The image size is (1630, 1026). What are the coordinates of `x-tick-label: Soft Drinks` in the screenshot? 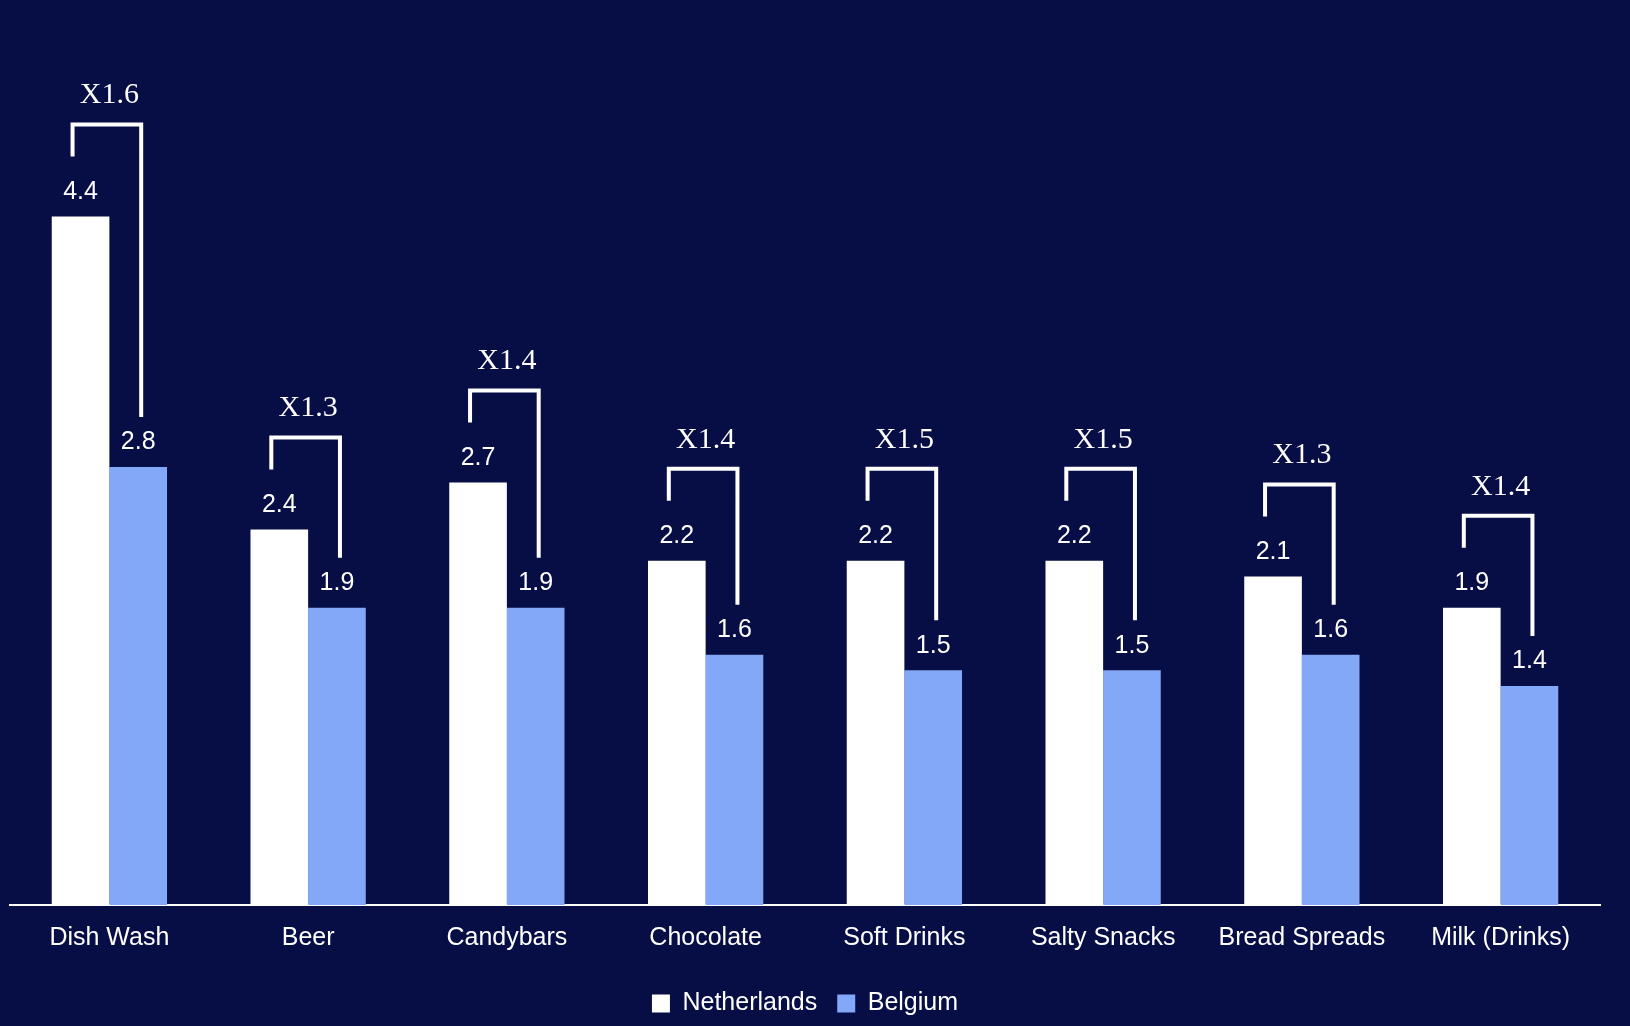 It's located at (904, 935).